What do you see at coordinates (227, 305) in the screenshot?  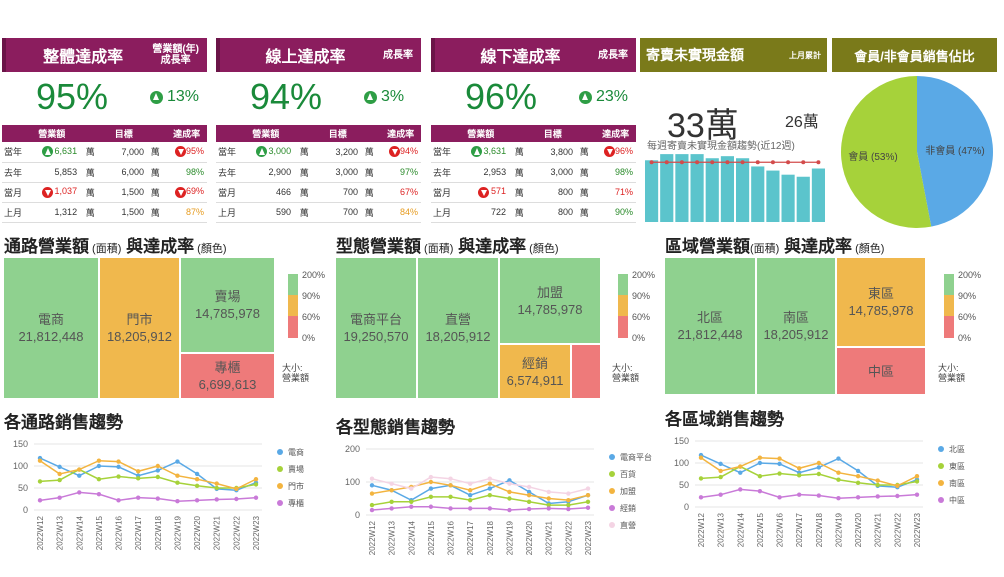 I see `treemap-tile: 賣場 14,785,978` at bounding box center [227, 305].